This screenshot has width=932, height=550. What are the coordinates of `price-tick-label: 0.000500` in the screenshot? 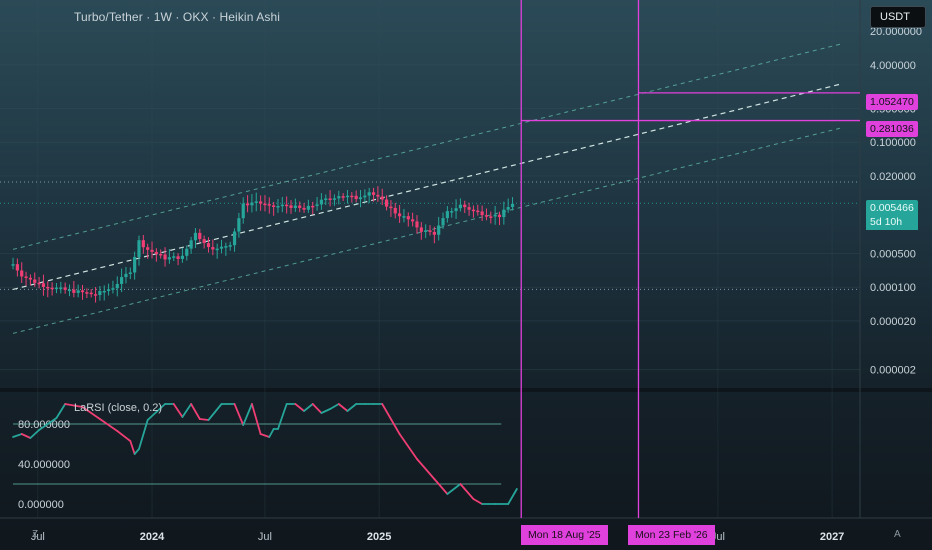 It's located at (893, 254).